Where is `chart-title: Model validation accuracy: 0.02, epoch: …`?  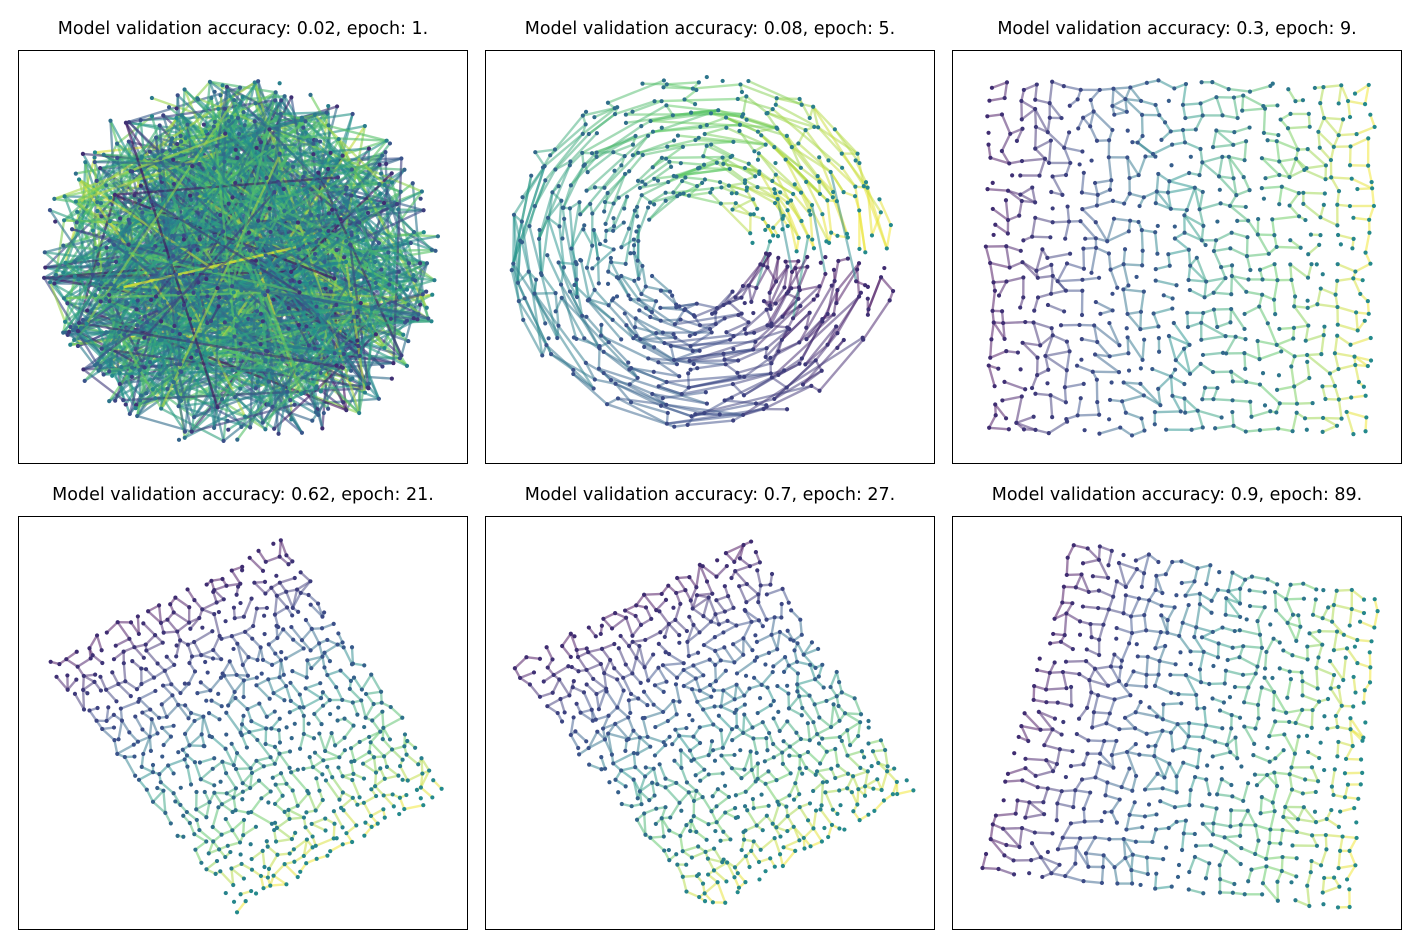 chart-title: Model validation accuracy: 0.02, epoch: … is located at coordinates (243, 29).